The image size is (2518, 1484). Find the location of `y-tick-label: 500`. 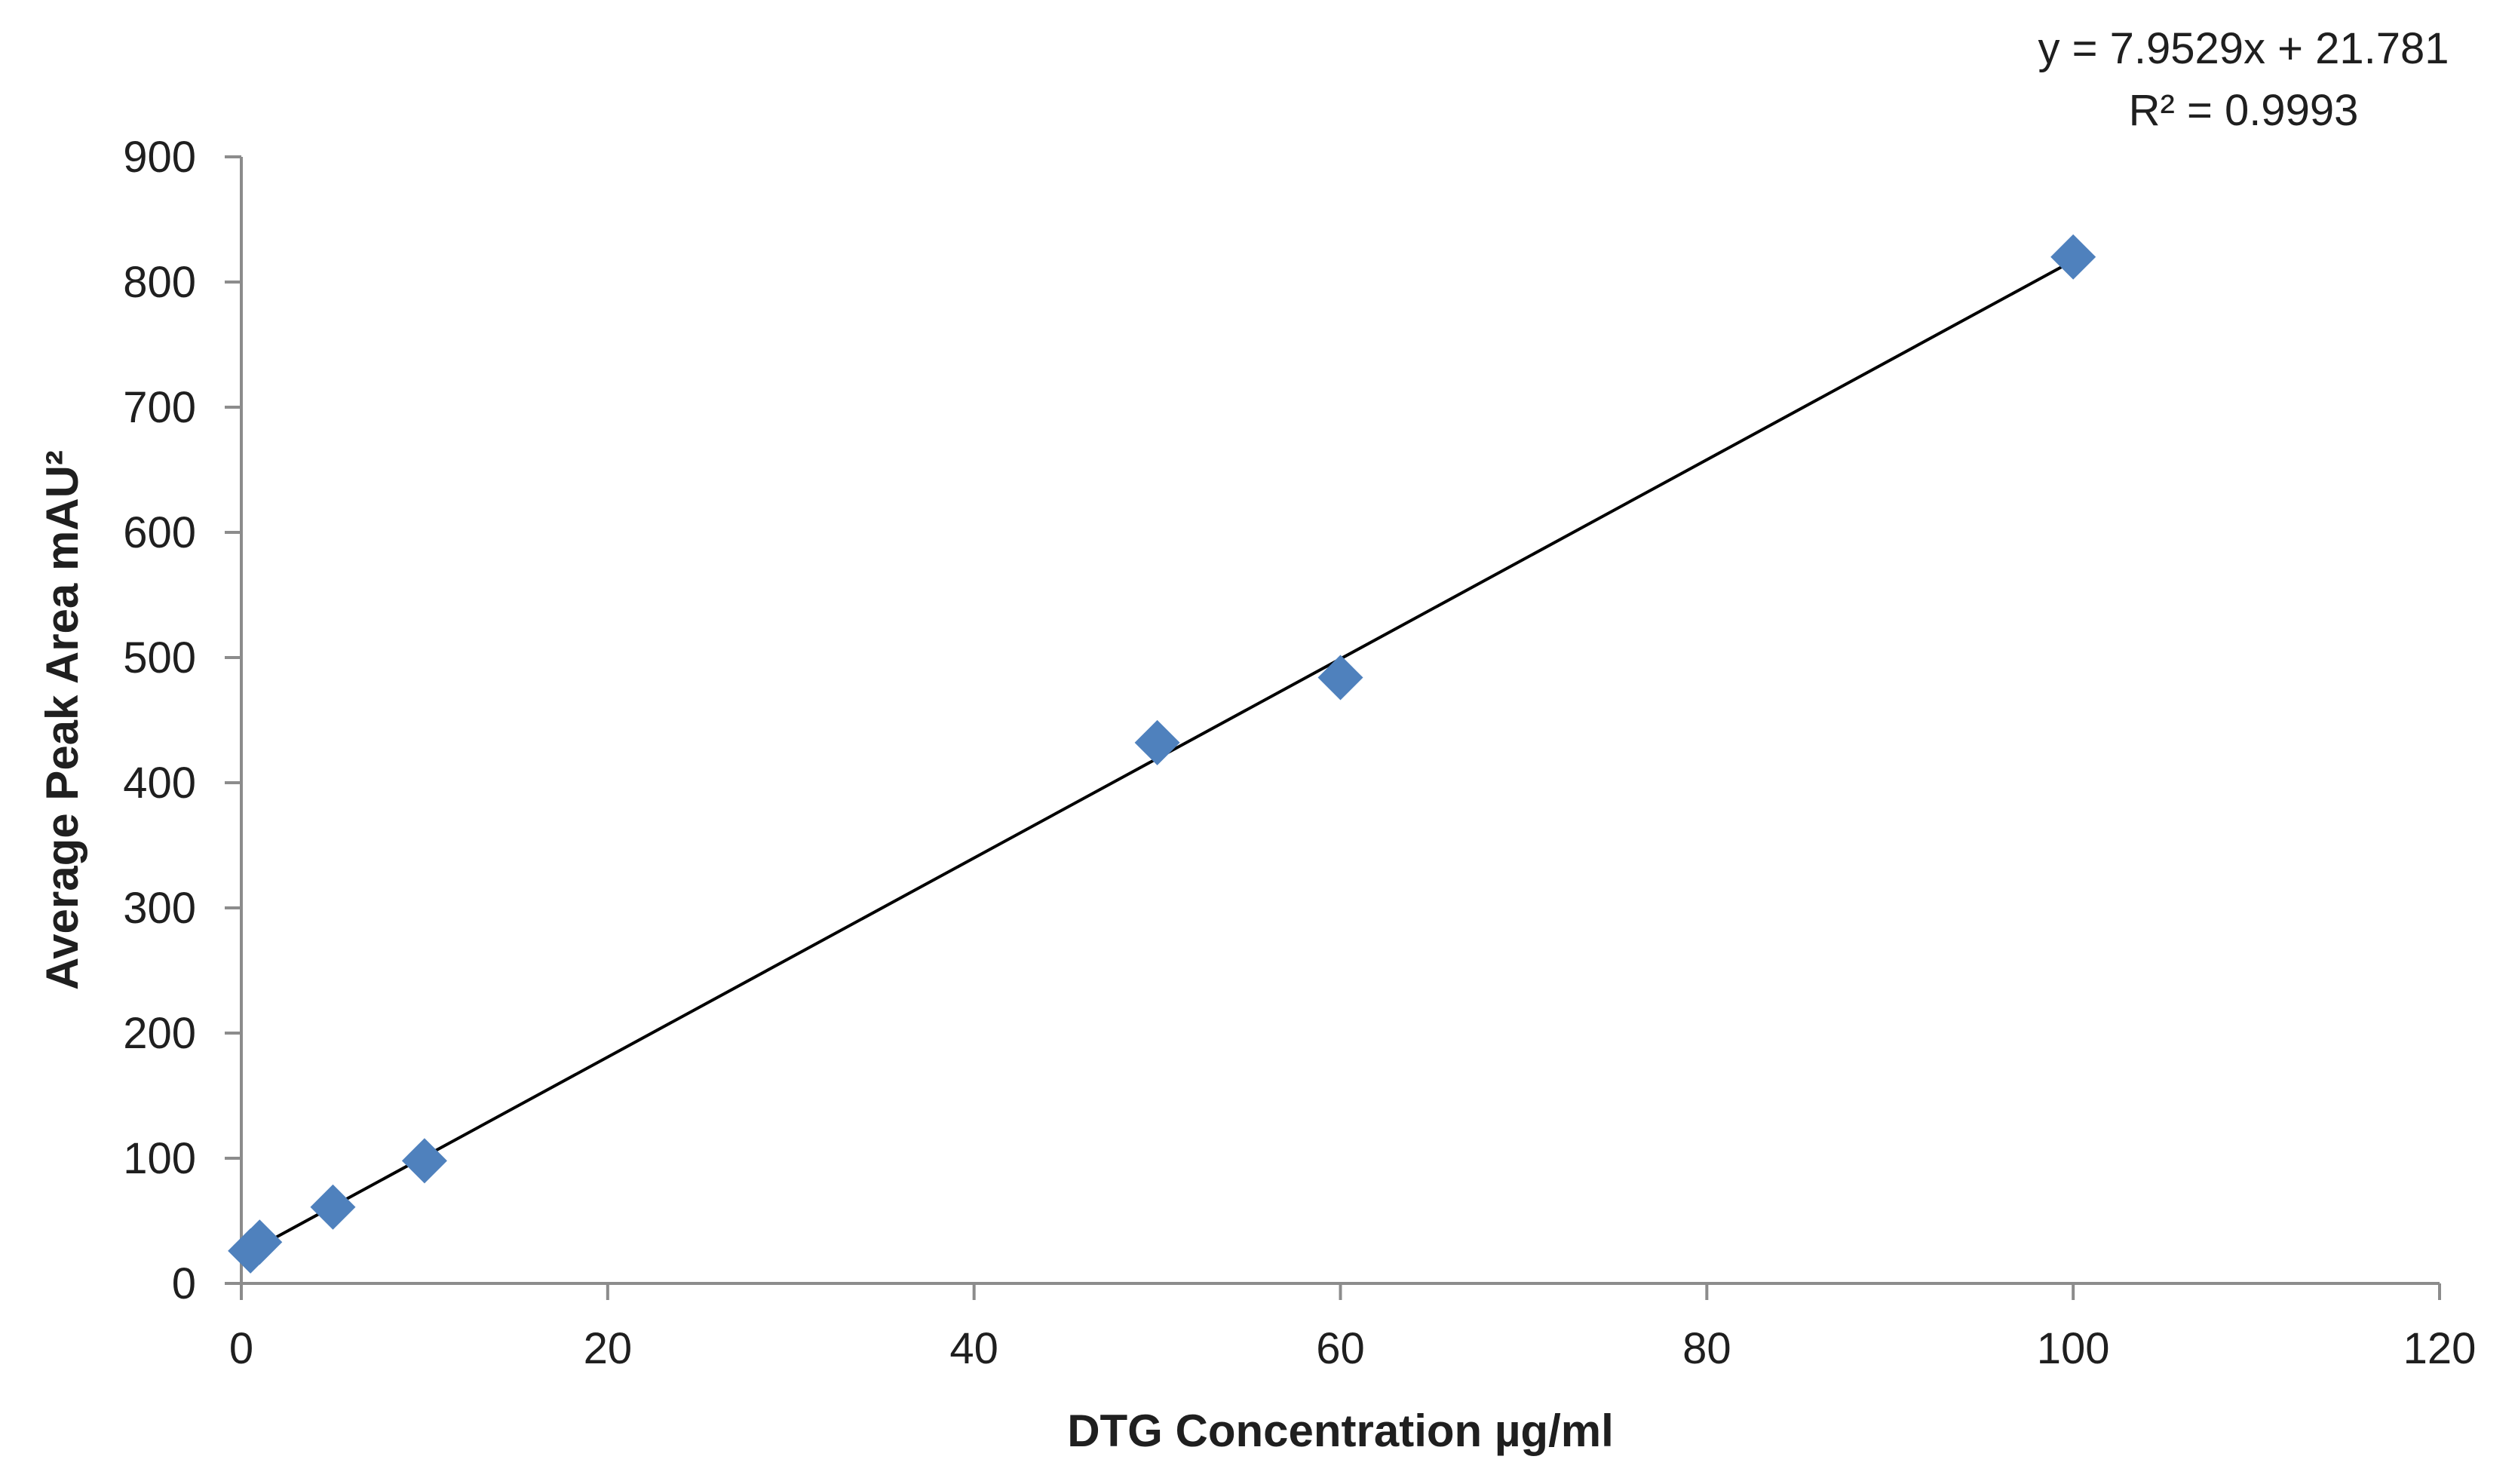

y-tick-label: 500 is located at coordinates (160, 657).